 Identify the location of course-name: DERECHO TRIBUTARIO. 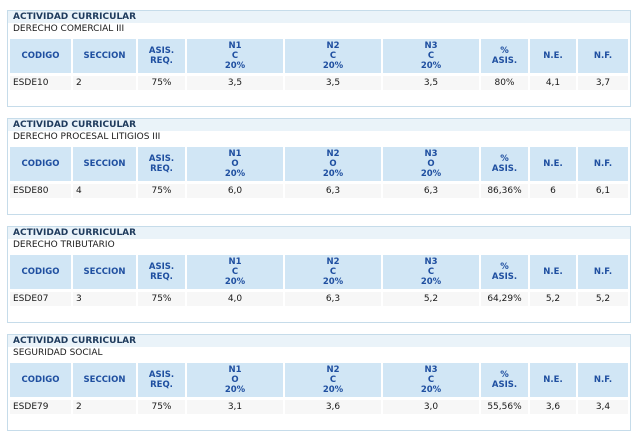
(64, 245).